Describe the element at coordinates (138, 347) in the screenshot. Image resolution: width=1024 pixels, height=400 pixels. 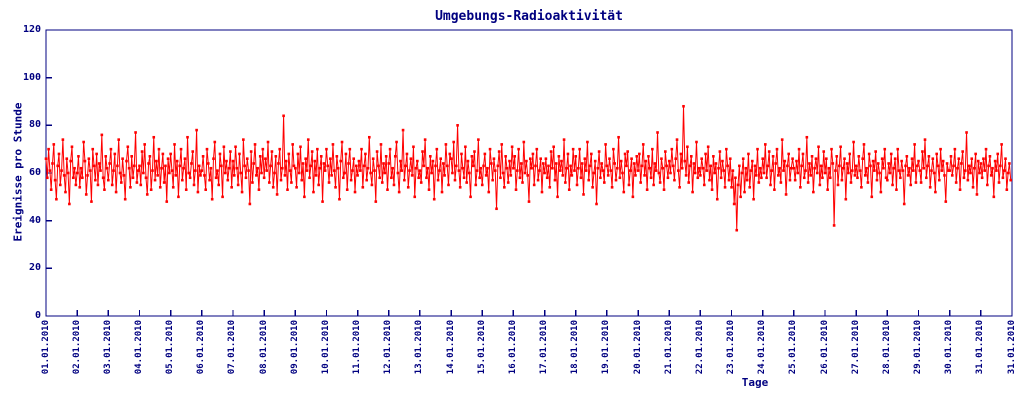
I see `x-tick-label: 04.01.2010` at that location.